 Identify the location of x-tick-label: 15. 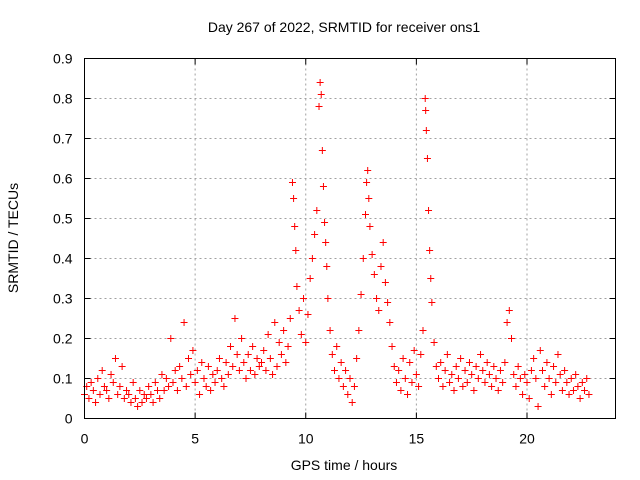
(417, 439).